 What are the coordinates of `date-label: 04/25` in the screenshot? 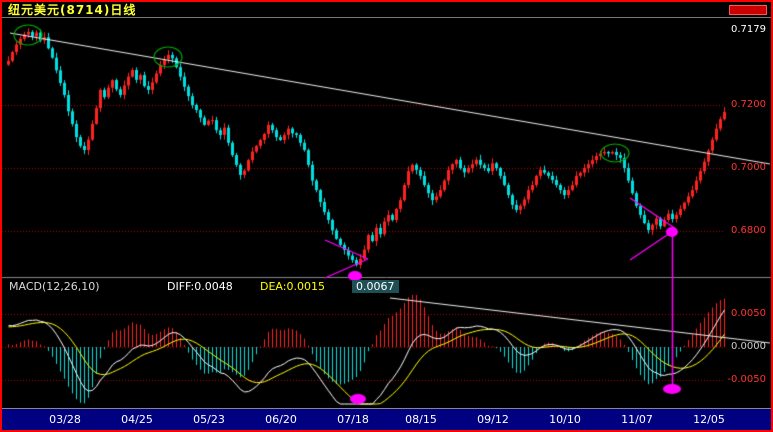 It's located at (137, 419).